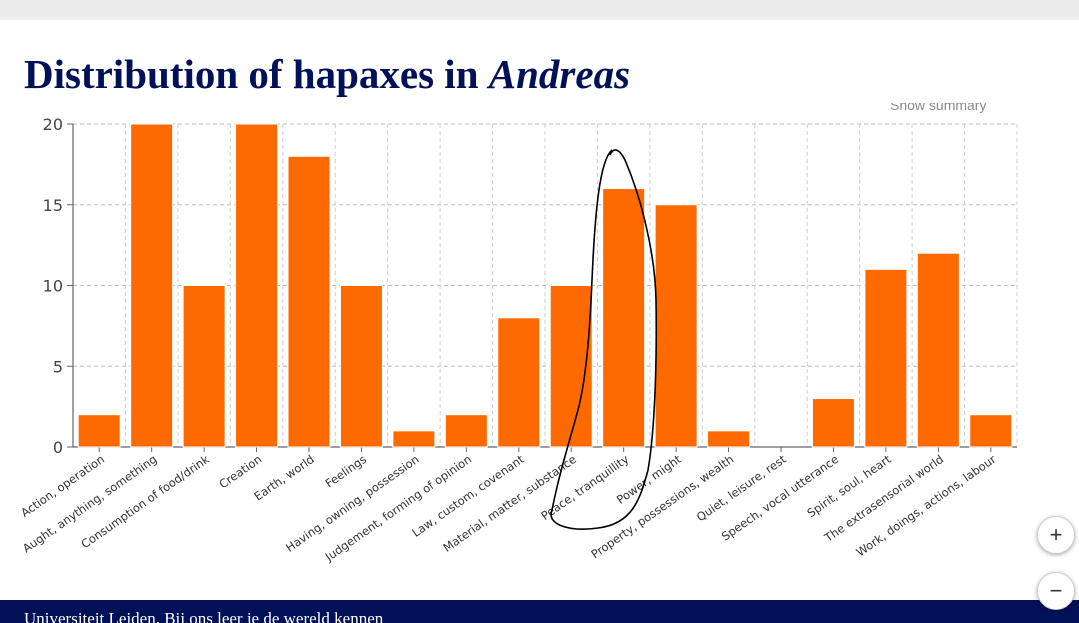 This screenshot has height=623, width=1079. I want to click on zoom-out-icon: −, so click(1056, 590).